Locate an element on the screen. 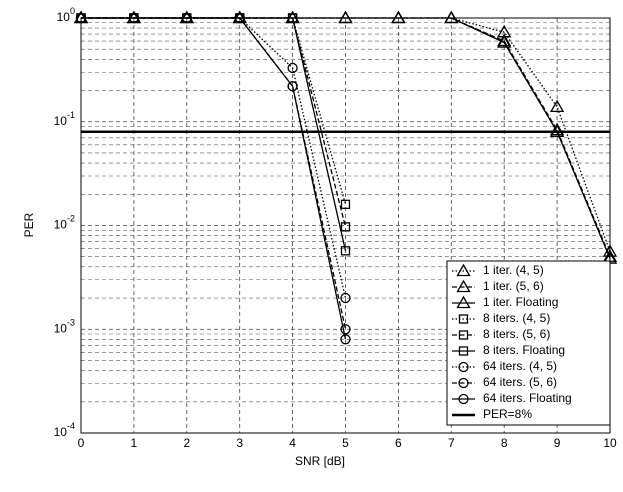 Image resolution: width=623 pixels, height=492 pixels. legend-label: 64 iters. (5, 6) is located at coordinates (520, 382).